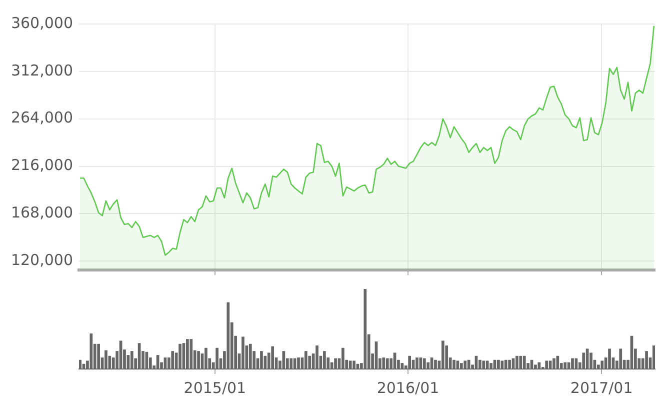 The image size is (658, 408). I want to click on y-tick-label: 120,000, so click(41, 260).